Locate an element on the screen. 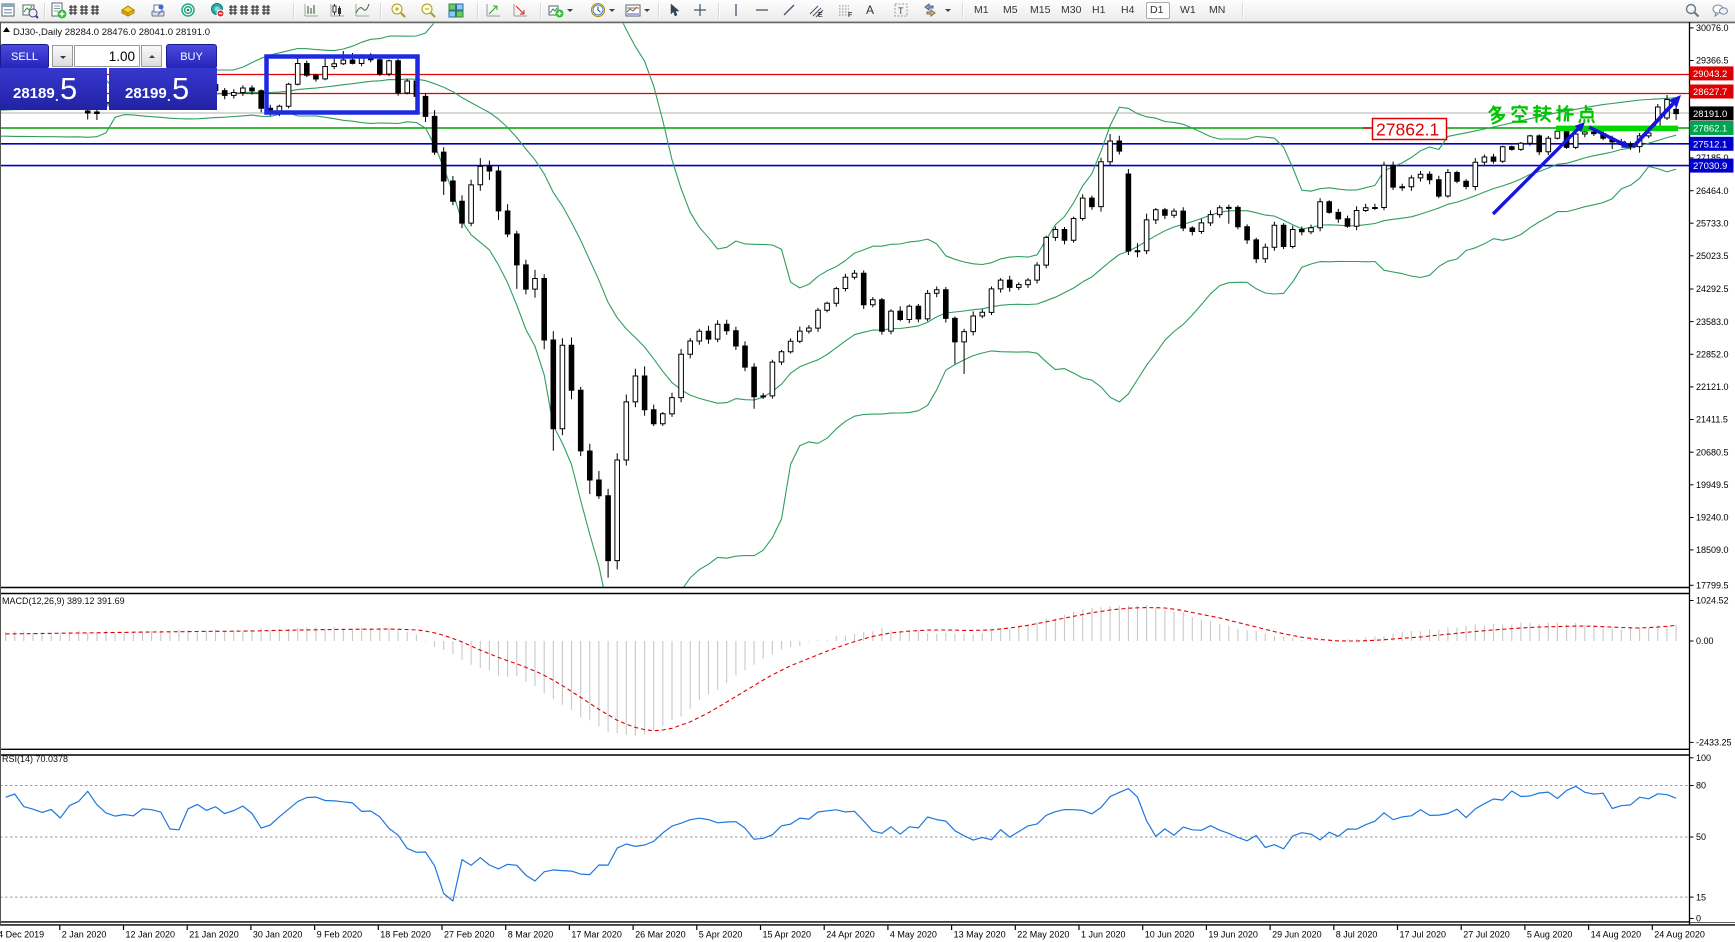  svg-text: 1024.52 is located at coordinates (1712, 601).